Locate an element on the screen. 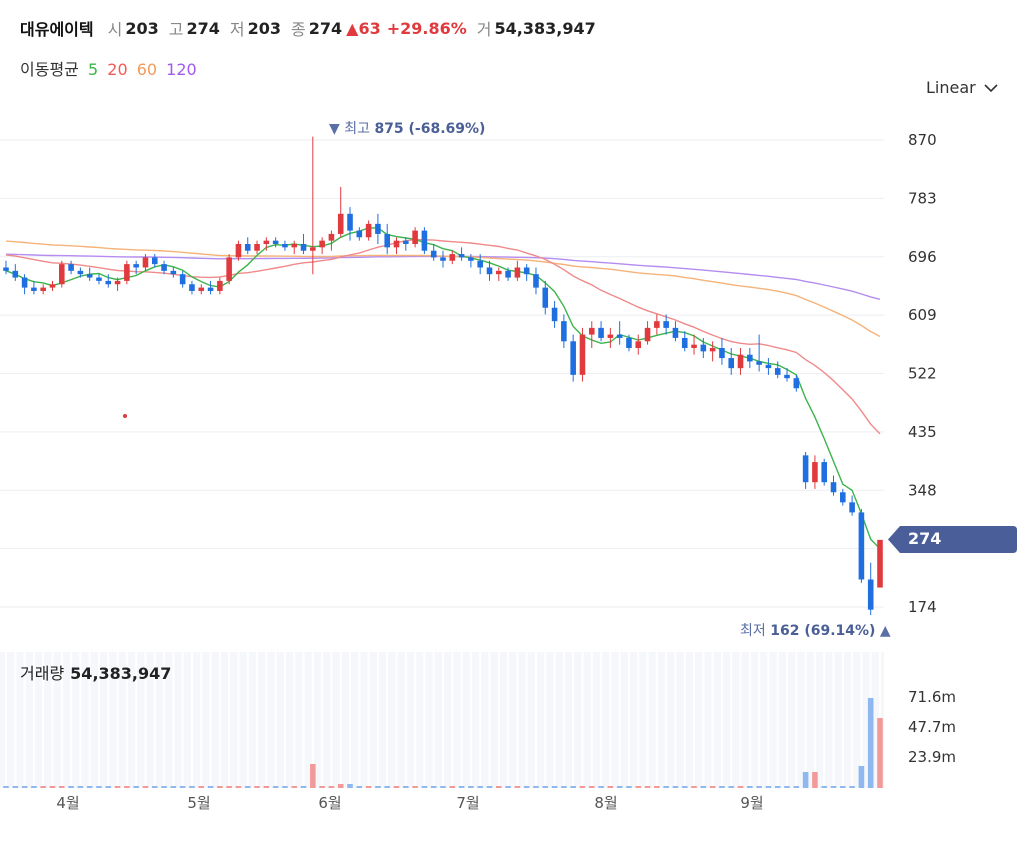 Image resolution: width=1019 pixels, height=851 pixels. price-tick-label: 174 is located at coordinates (922, 607).